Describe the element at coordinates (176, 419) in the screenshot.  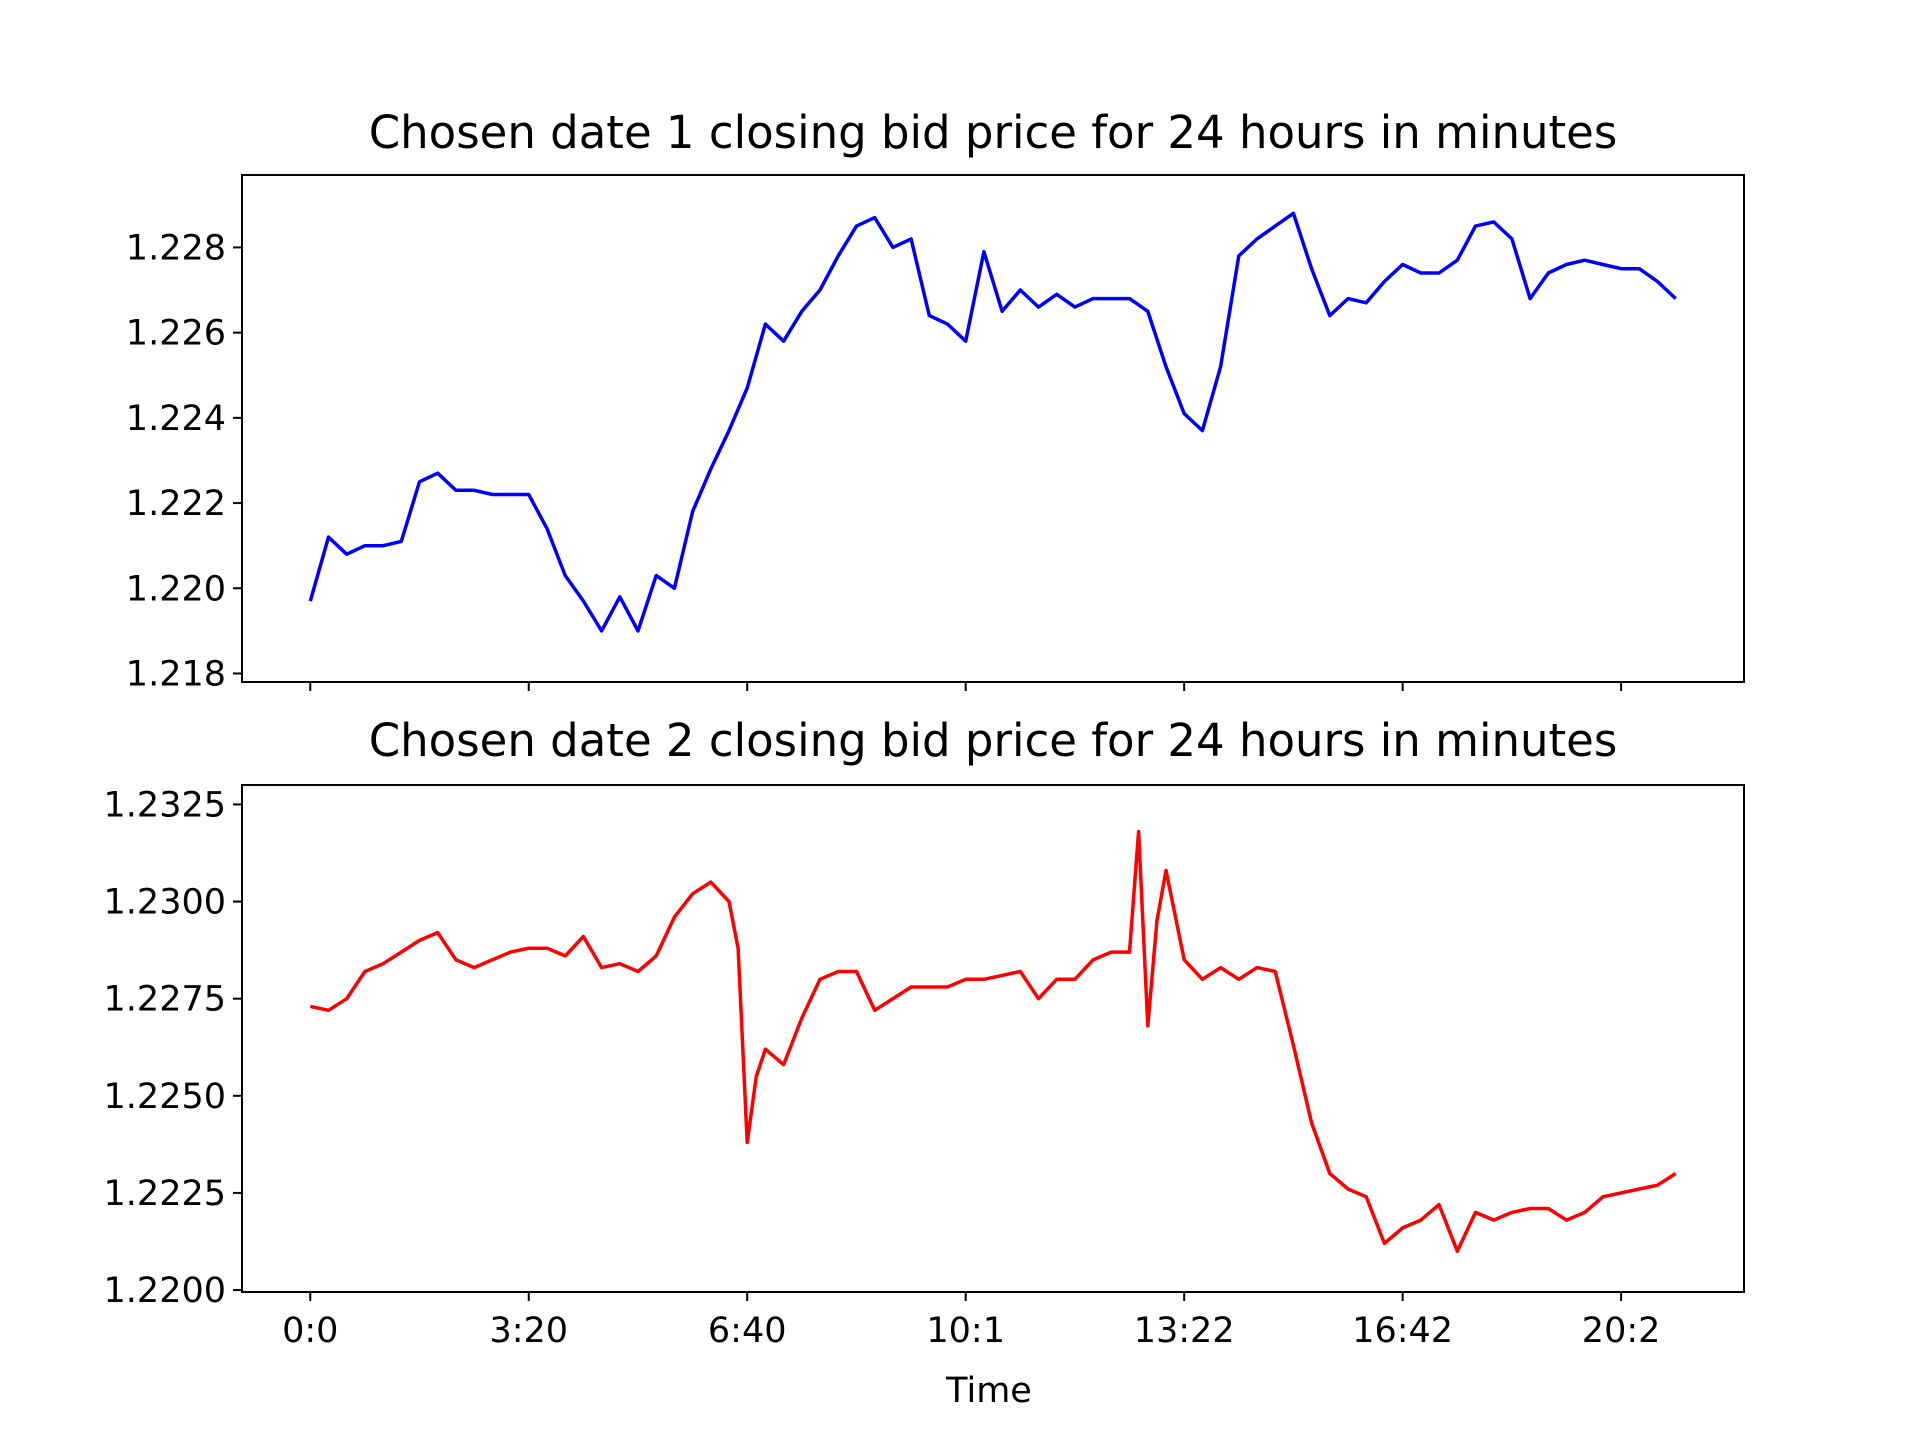
I see `y-tick-label: 1.224` at that location.